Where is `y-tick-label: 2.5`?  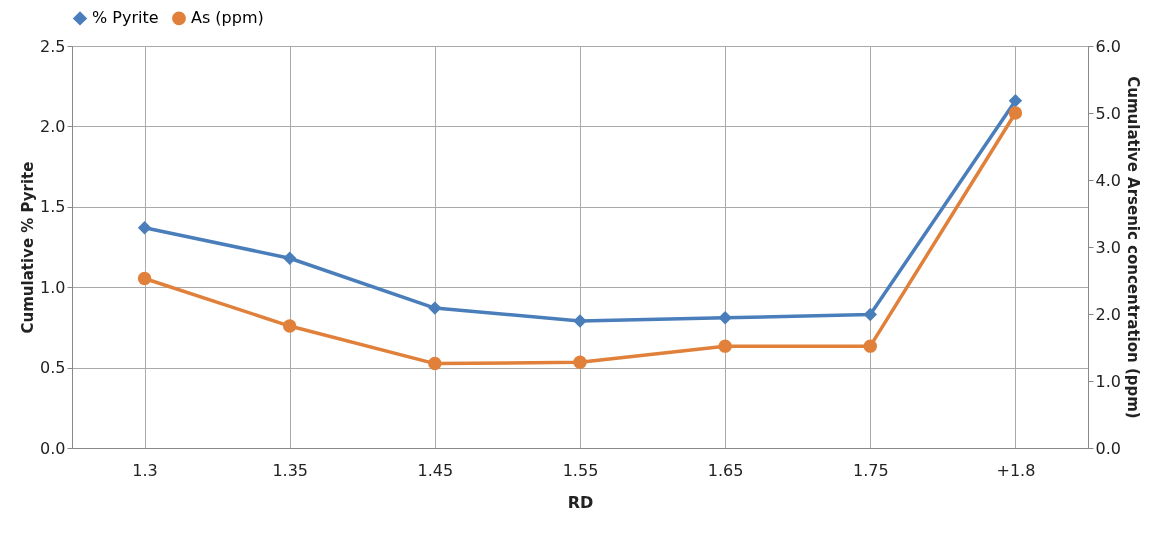
y-tick-label: 2.5 is located at coordinates (53, 46).